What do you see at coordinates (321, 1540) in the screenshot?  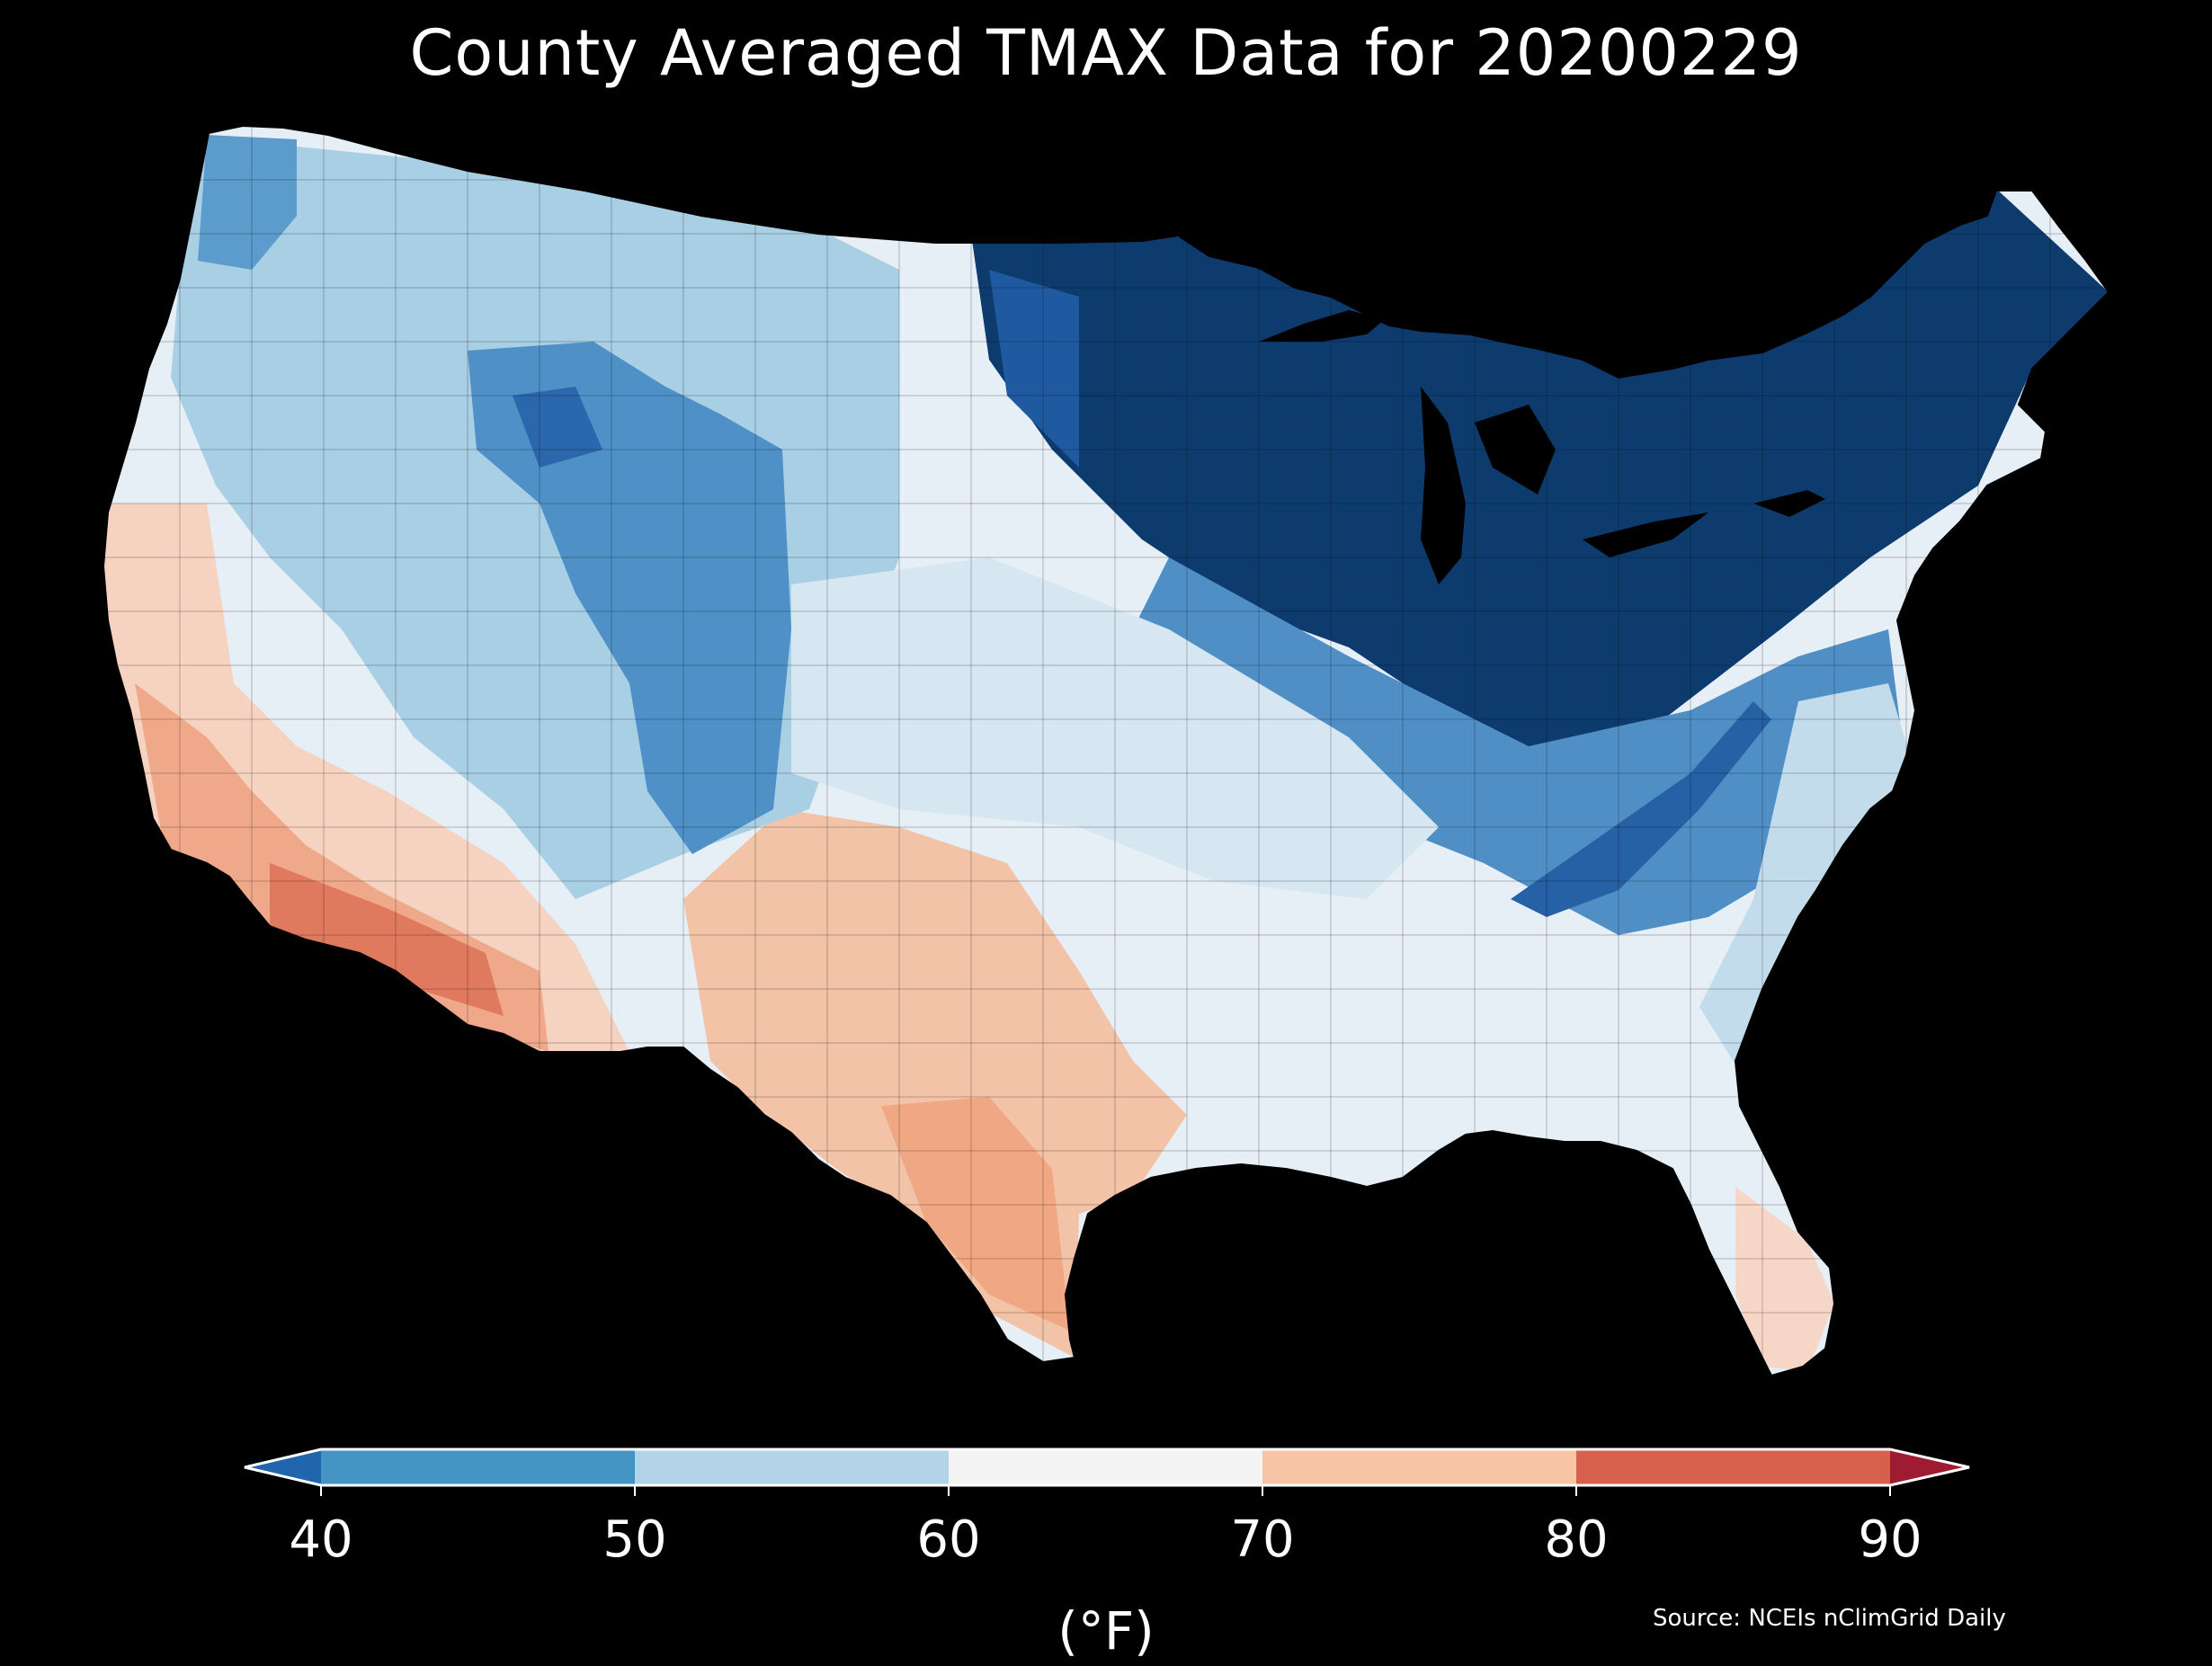 I see `colorbar-tick-label: 40` at bounding box center [321, 1540].